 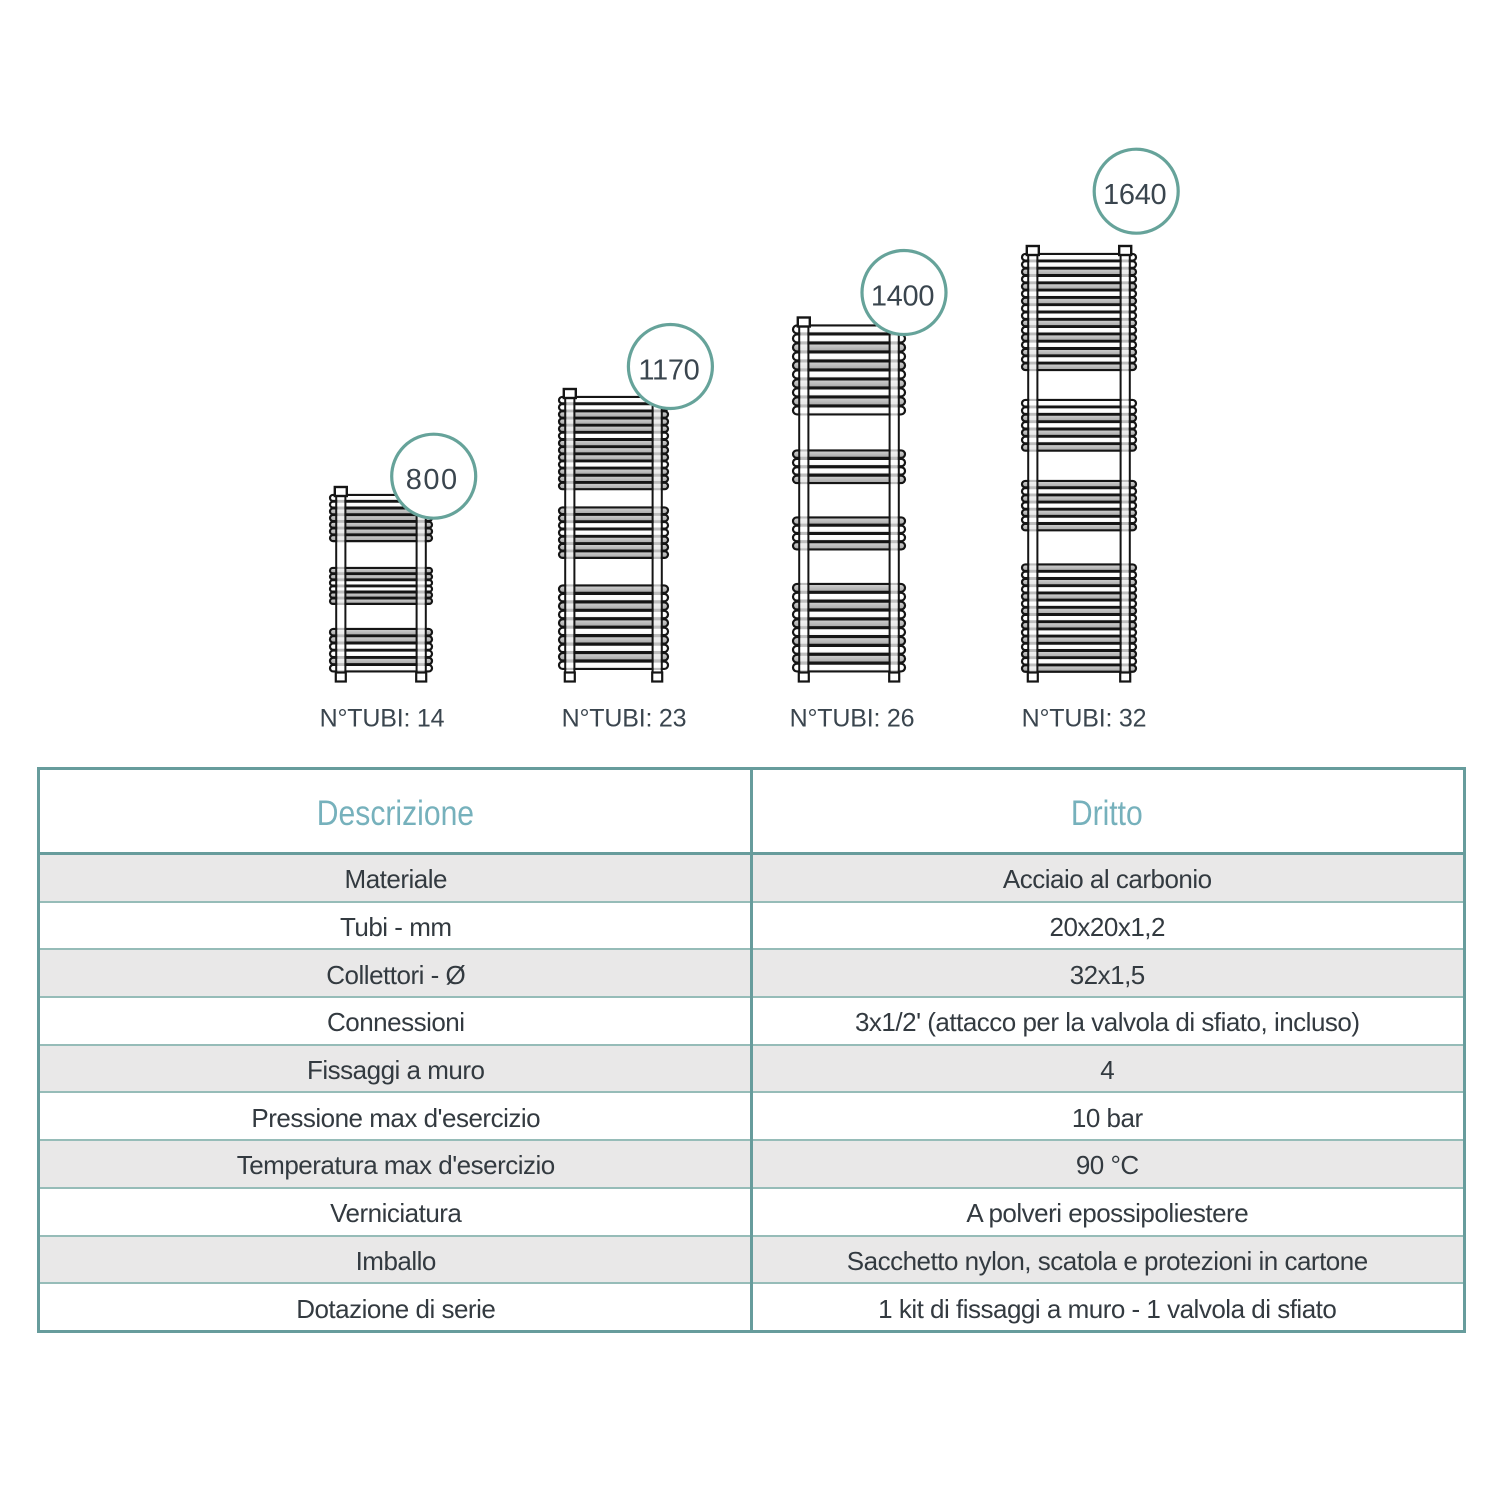 What do you see at coordinates (1134, 195) in the screenshot?
I see `svg-text: 1640` at bounding box center [1134, 195].